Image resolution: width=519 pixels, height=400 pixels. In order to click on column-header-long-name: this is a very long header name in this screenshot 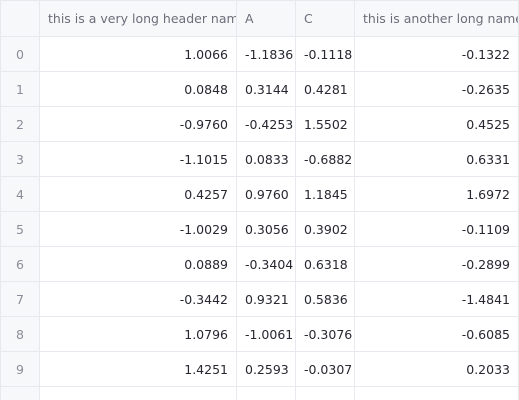, I will do `click(138, 18)`.